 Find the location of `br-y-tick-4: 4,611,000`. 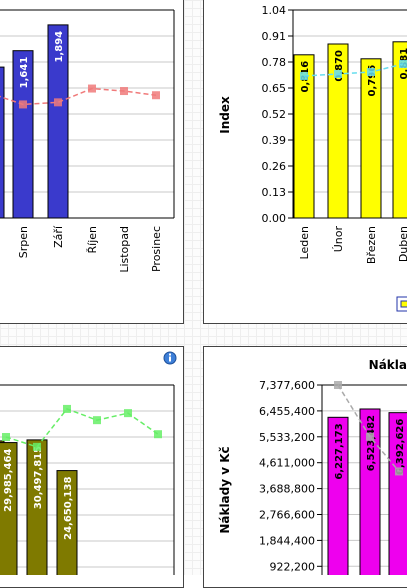

br-y-tick-4: 4,611,000 is located at coordinates (287, 463).